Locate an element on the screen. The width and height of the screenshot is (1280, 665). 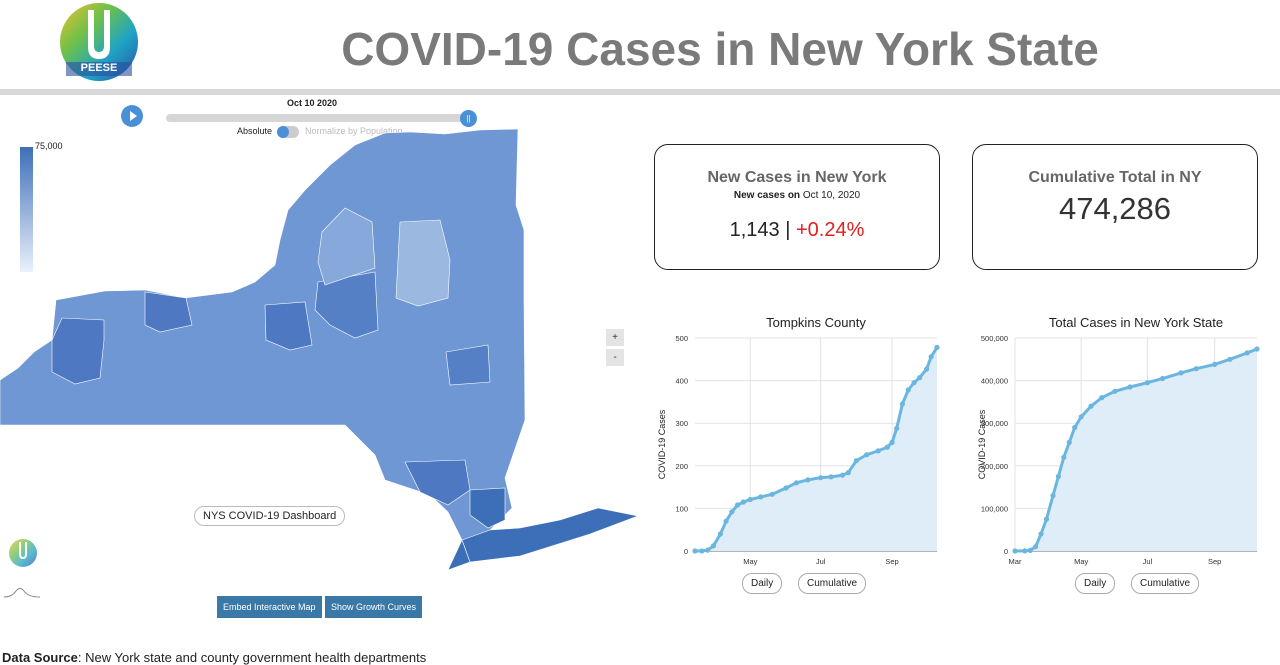
peese-mini-logo is located at coordinates (23, 553).